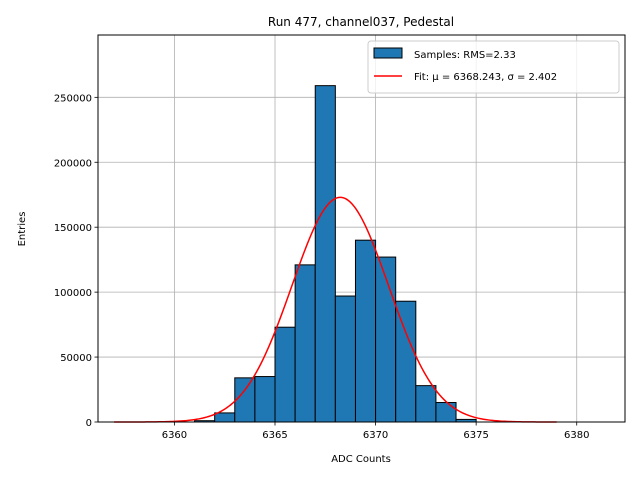 This screenshot has height=480, width=640. What do you see at coordinates (73, 293) in the screenshot?
I see `y-tick-label: 100000` at bounding box center [73, 293].